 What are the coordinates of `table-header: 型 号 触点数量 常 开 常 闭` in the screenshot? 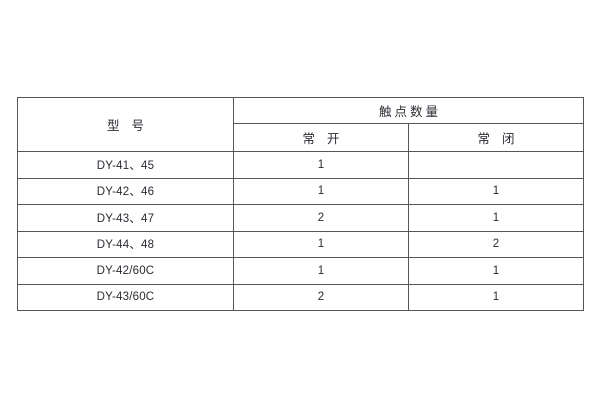 It's located at (301, 124).